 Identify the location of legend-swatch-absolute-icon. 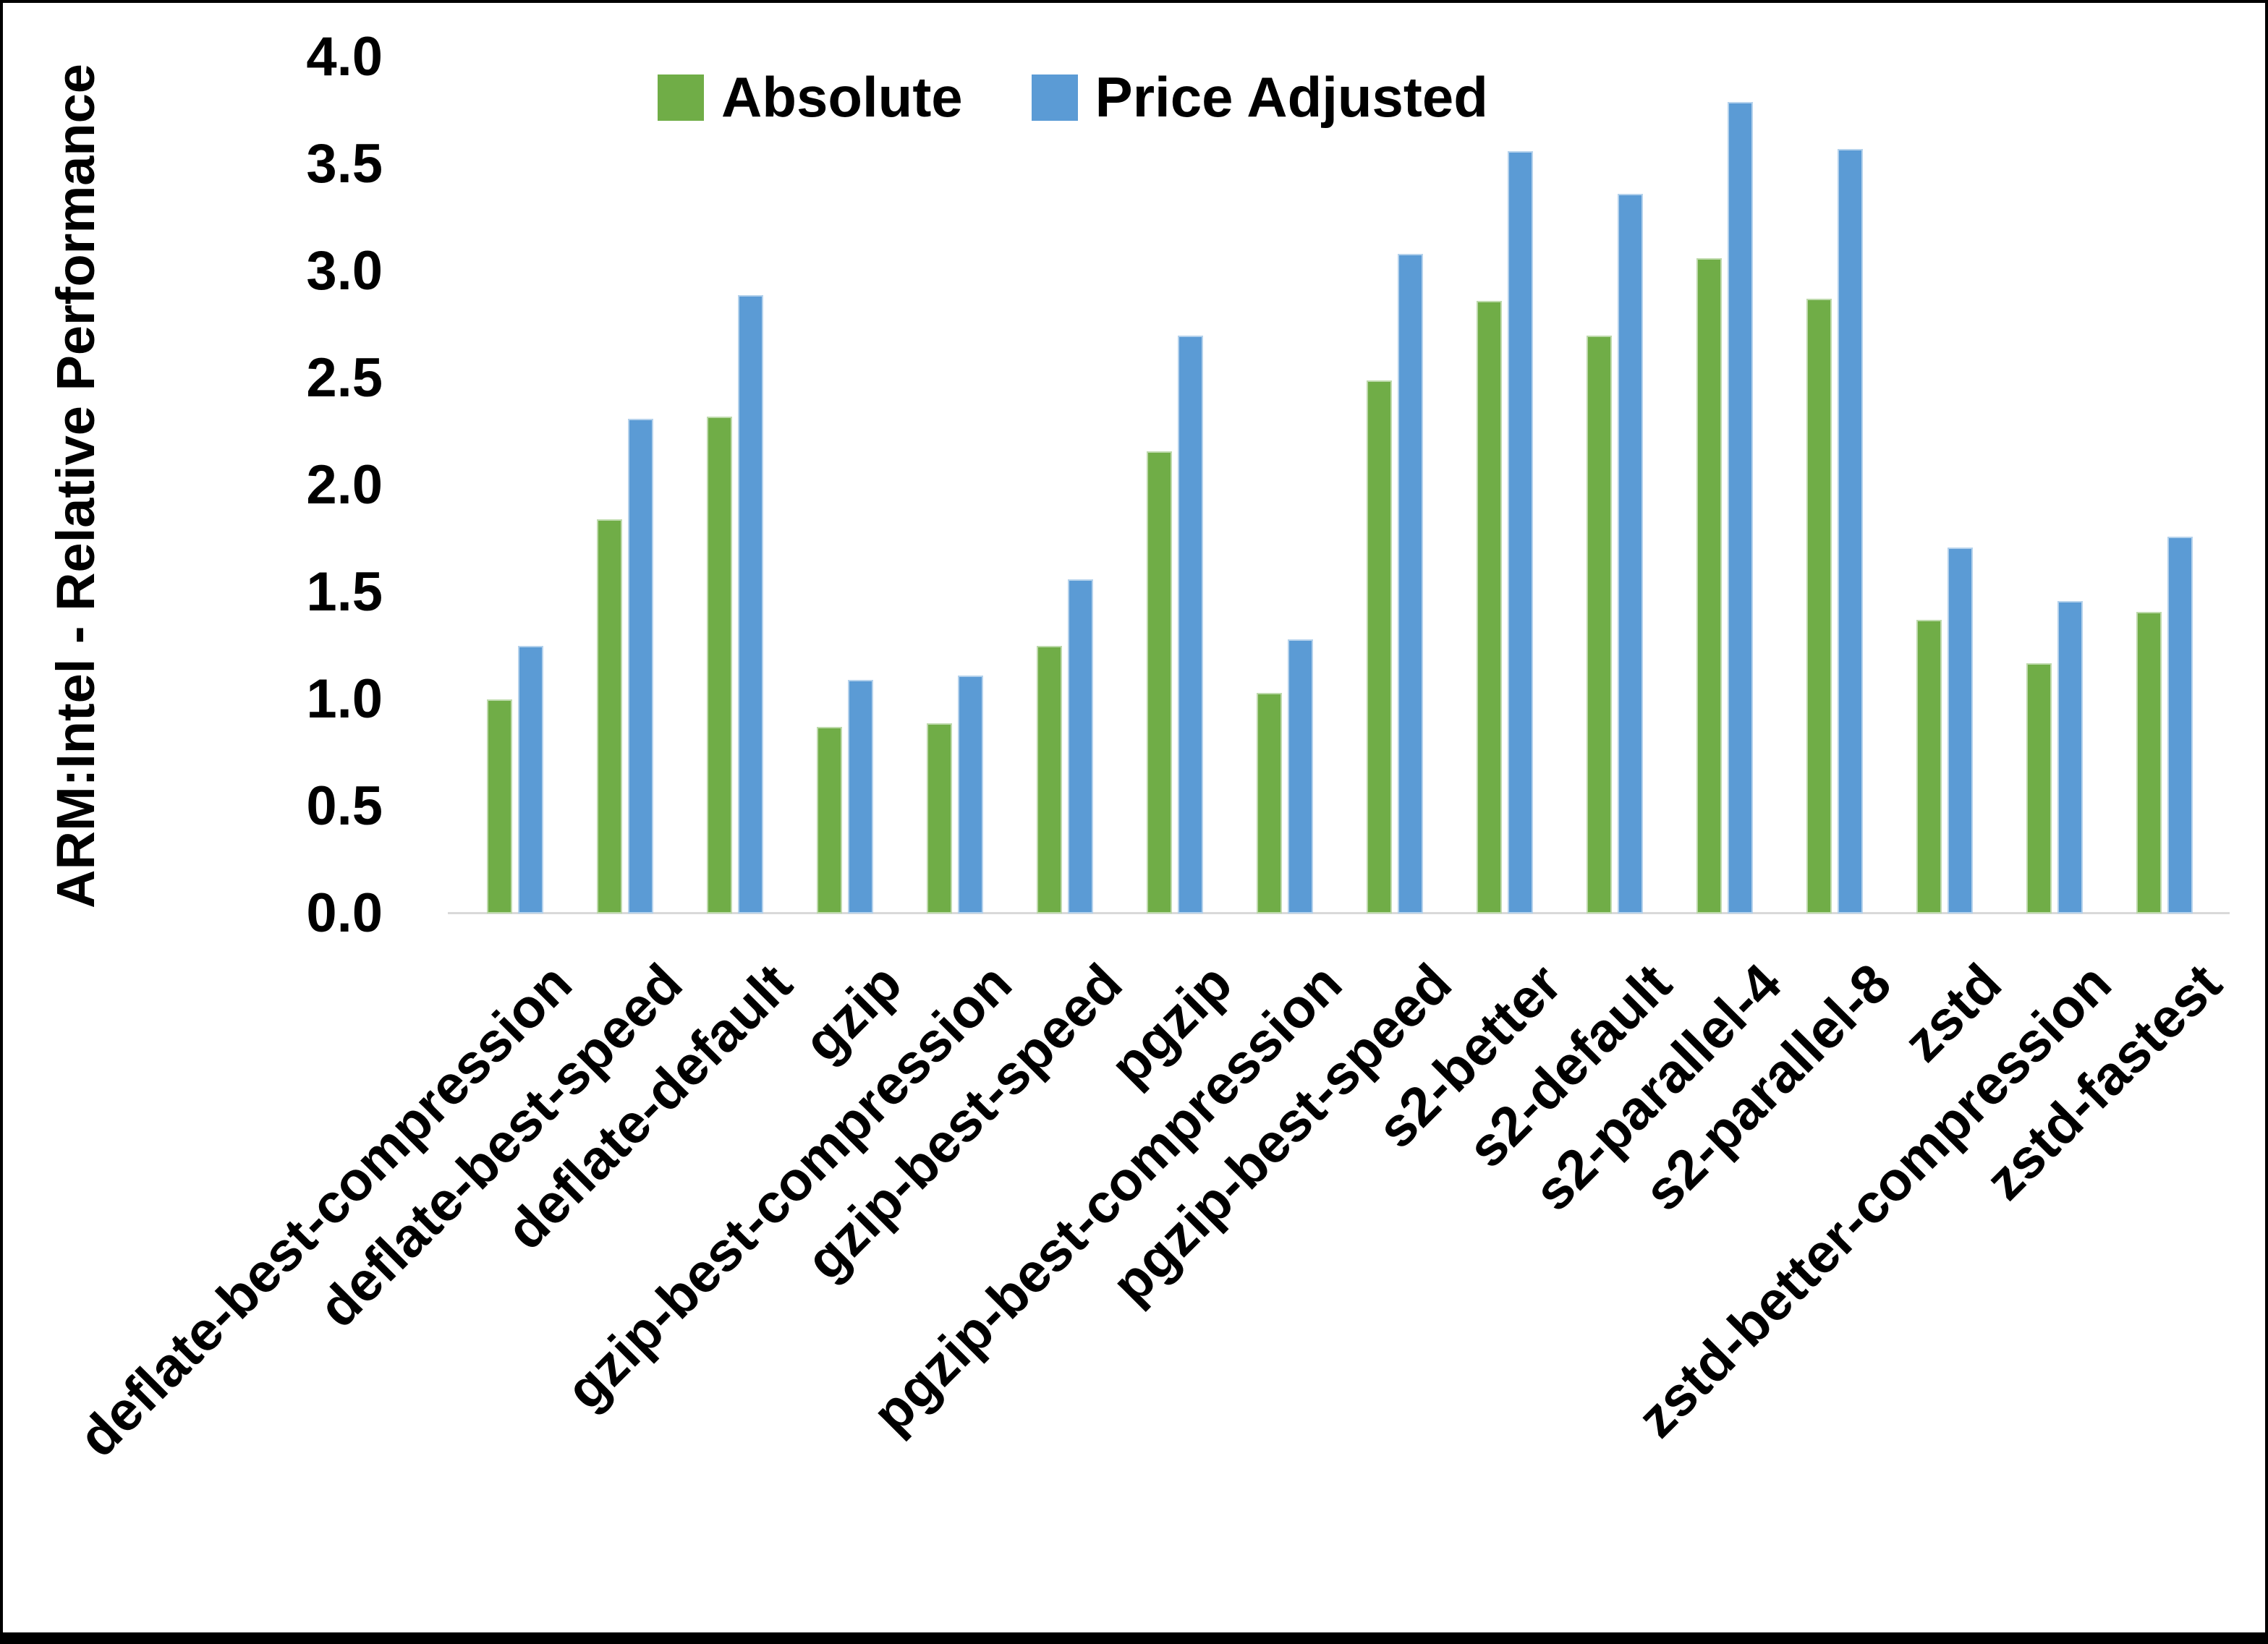
(681, 97).